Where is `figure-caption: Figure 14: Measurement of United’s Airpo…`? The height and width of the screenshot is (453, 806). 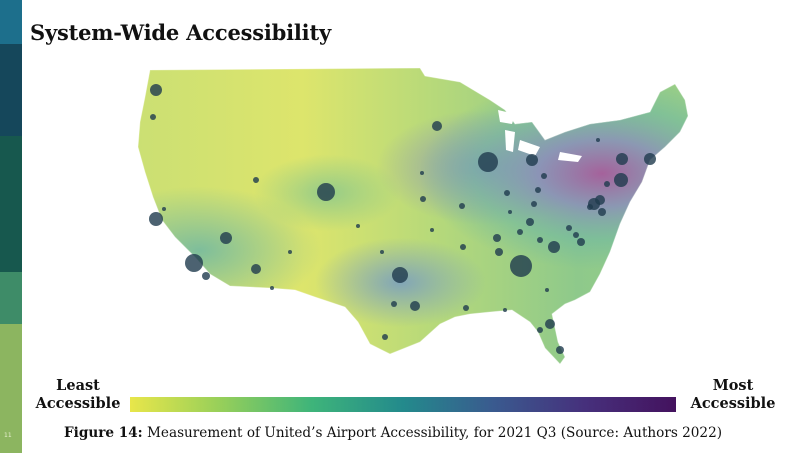
figure-caption: Figure 14: Measurement of United’s Airpo… is located at coordinates (393, 433).